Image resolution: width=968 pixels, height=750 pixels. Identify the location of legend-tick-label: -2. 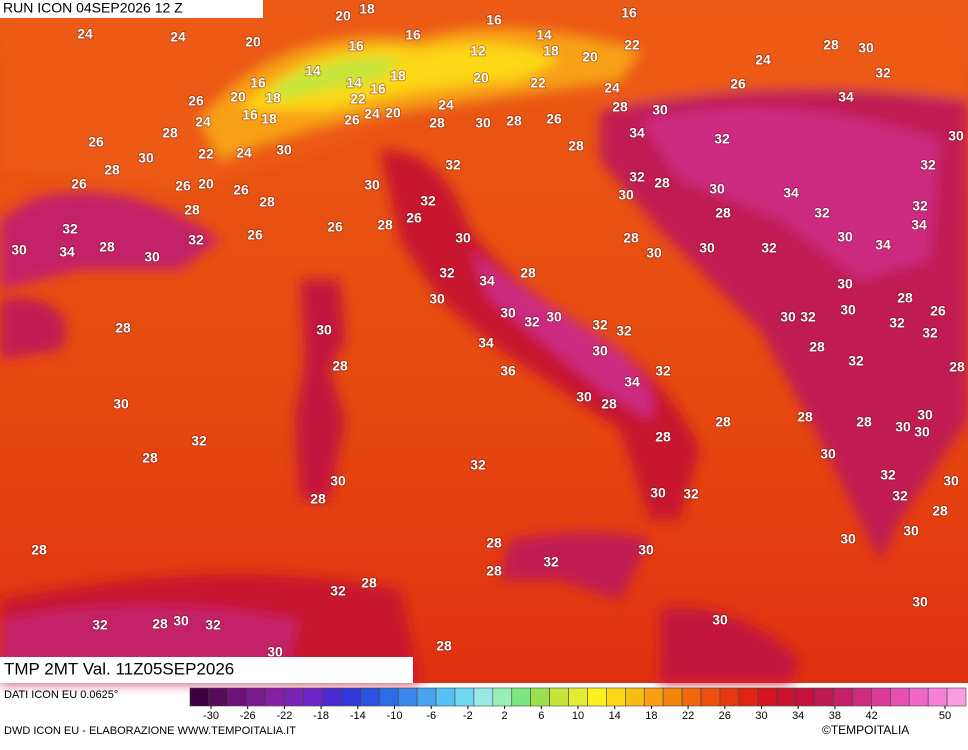
(468, 716).